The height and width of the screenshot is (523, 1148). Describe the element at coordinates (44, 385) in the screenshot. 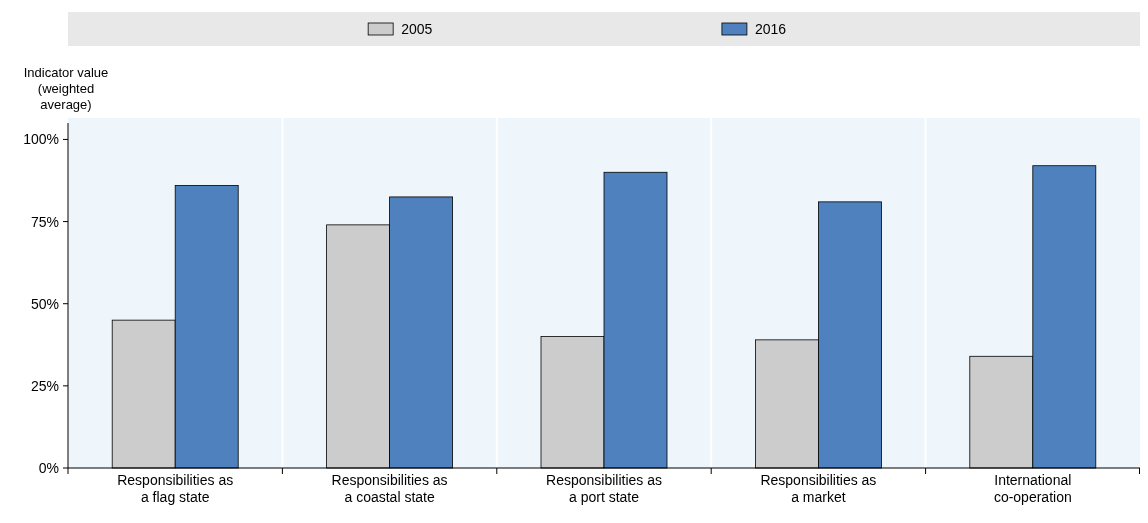

I see `y-tick-label: 25%` at that location.